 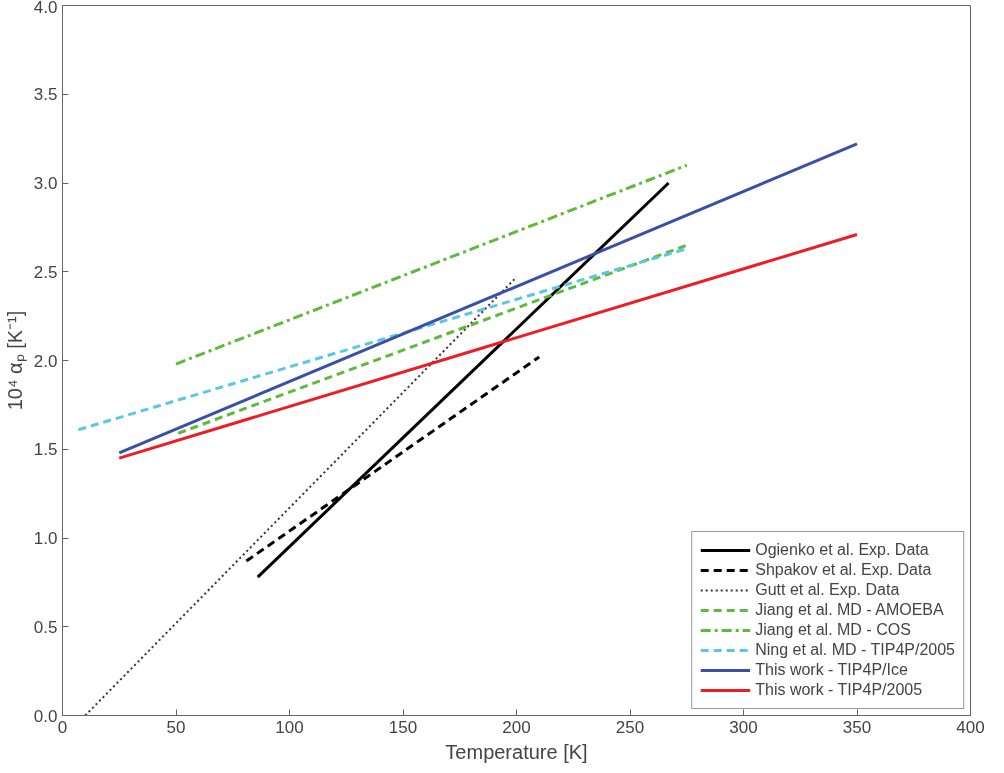 I want to click on x-tick-label: 250, so click(x=630, y=727).